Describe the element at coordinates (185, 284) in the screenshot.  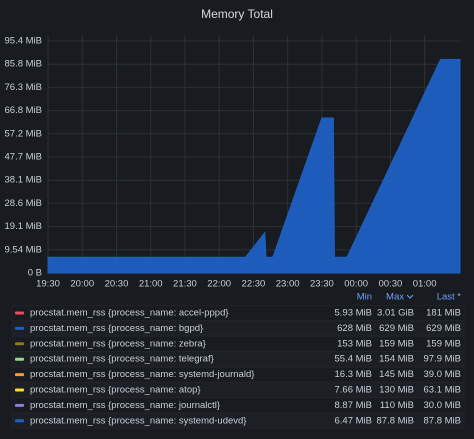
I see `x-tick-label: 21:30` at that location.